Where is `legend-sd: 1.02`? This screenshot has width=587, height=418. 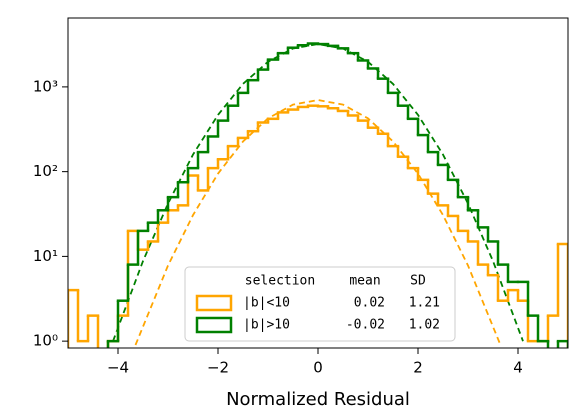 legend-sd: 1.02 is located at coordinates (424, 325).